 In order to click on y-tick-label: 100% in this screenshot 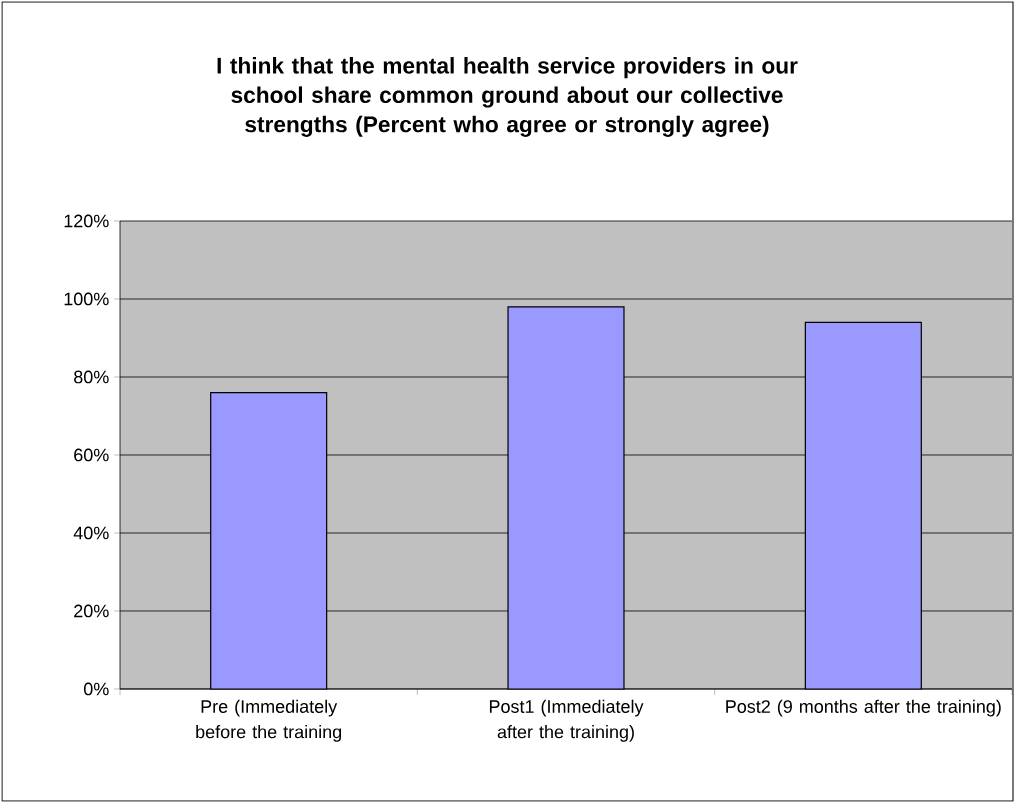, I will do `click(86, 299)`.